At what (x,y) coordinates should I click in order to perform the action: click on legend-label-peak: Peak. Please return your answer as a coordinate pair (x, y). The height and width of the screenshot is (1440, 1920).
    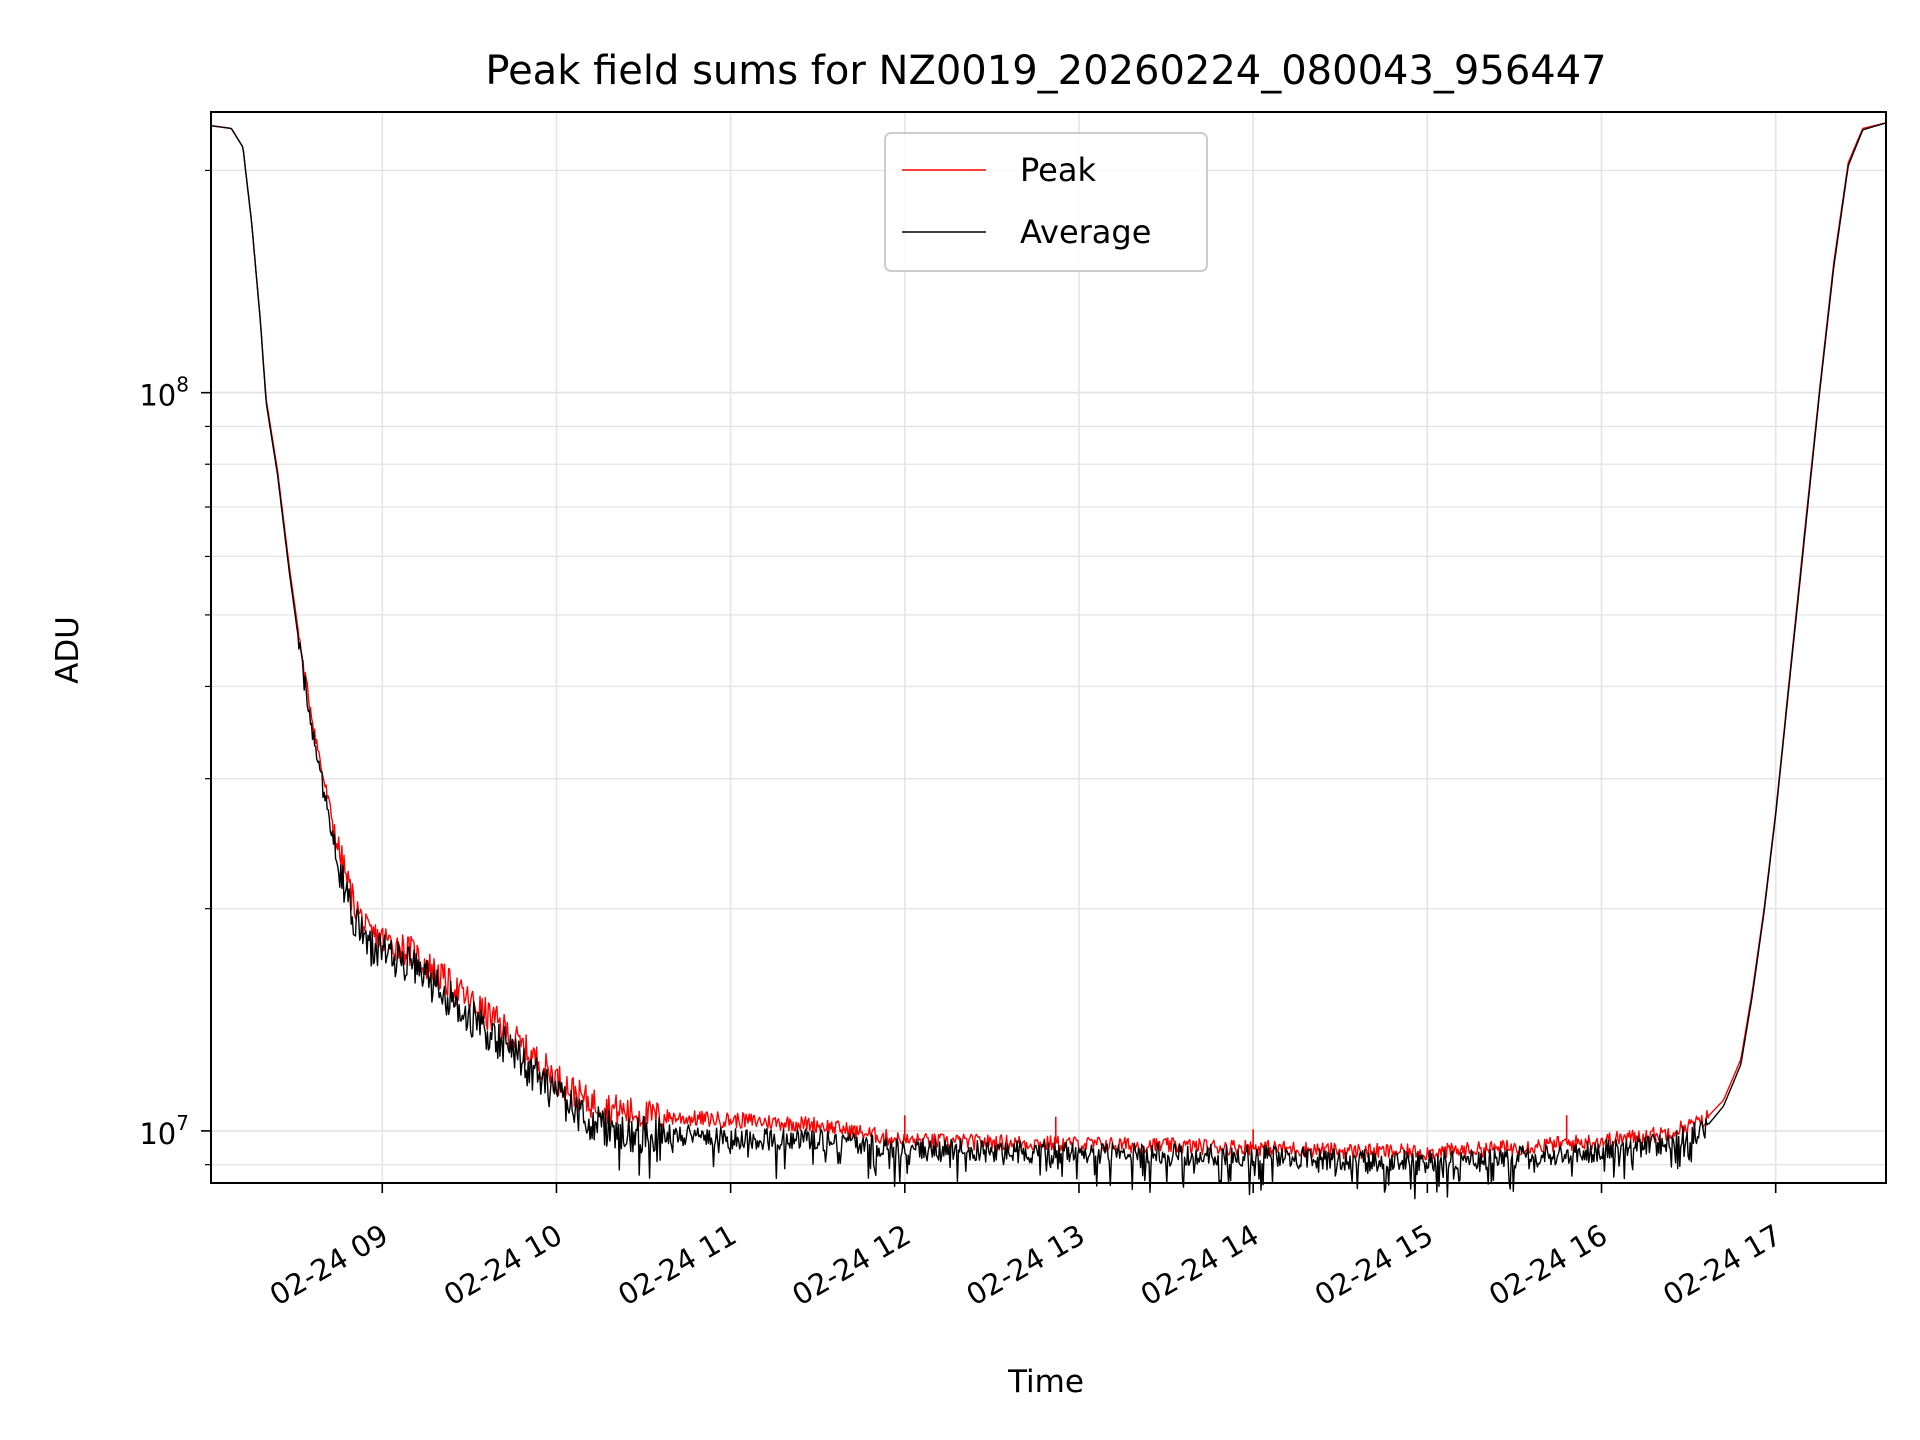
    Looking at the image, I should click on (1058, 170).